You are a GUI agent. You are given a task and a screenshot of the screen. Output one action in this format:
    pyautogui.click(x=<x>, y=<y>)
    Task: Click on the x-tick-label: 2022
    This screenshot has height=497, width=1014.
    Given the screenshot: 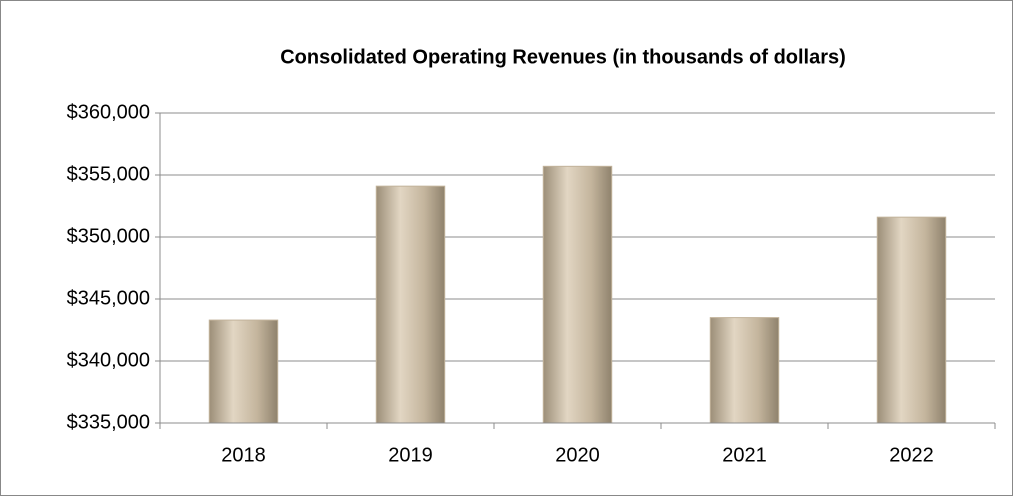 What is the action you would take?
    pyautogui.click(x=911, y=455)
    